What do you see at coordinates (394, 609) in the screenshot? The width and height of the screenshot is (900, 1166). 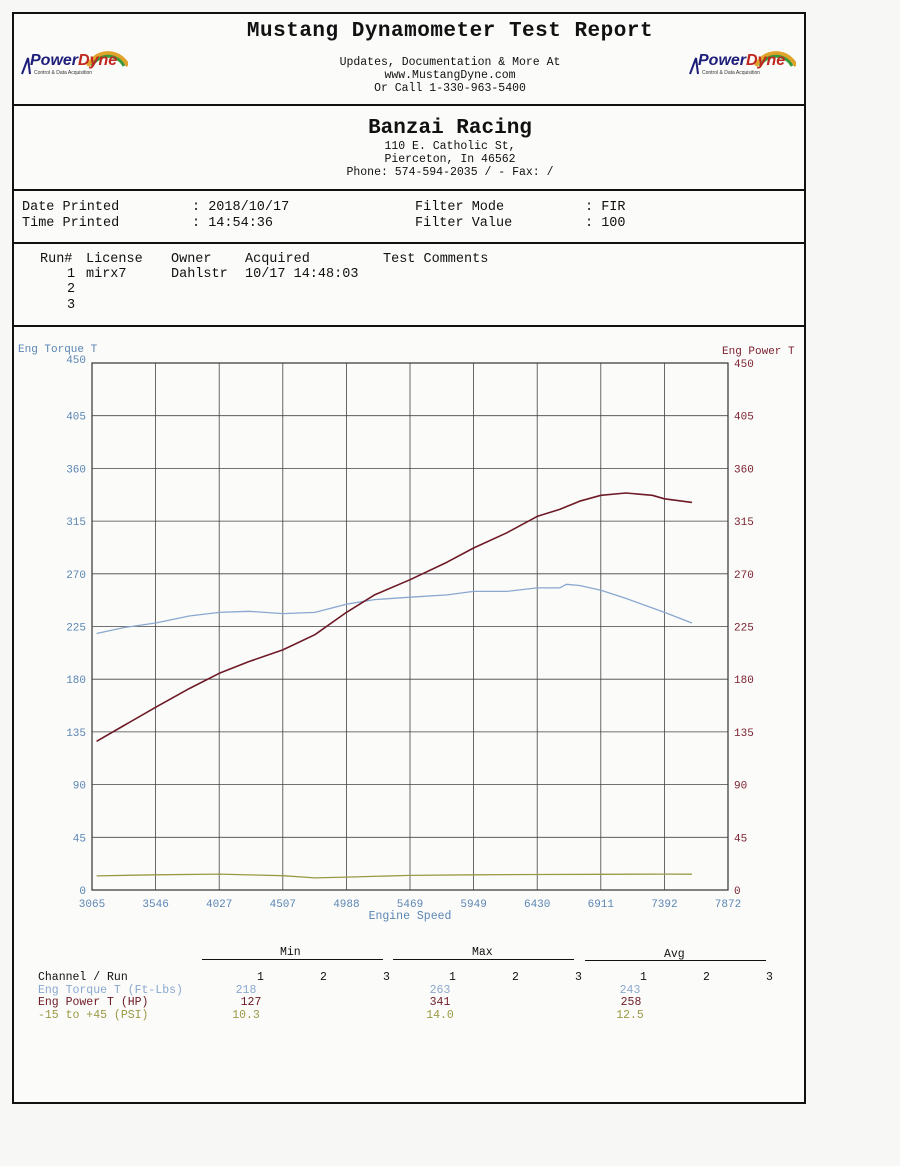 I see `torque-series-line` at bounding box center [394, 609].